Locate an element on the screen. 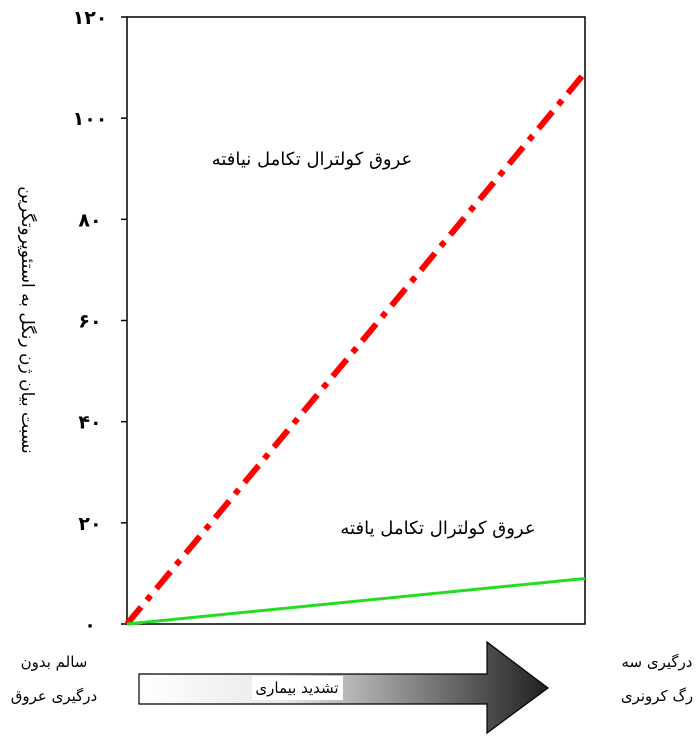 This screenshot has width=697, height=736. y-tick-label: ۸۰ is located at coordinates (89, 220).